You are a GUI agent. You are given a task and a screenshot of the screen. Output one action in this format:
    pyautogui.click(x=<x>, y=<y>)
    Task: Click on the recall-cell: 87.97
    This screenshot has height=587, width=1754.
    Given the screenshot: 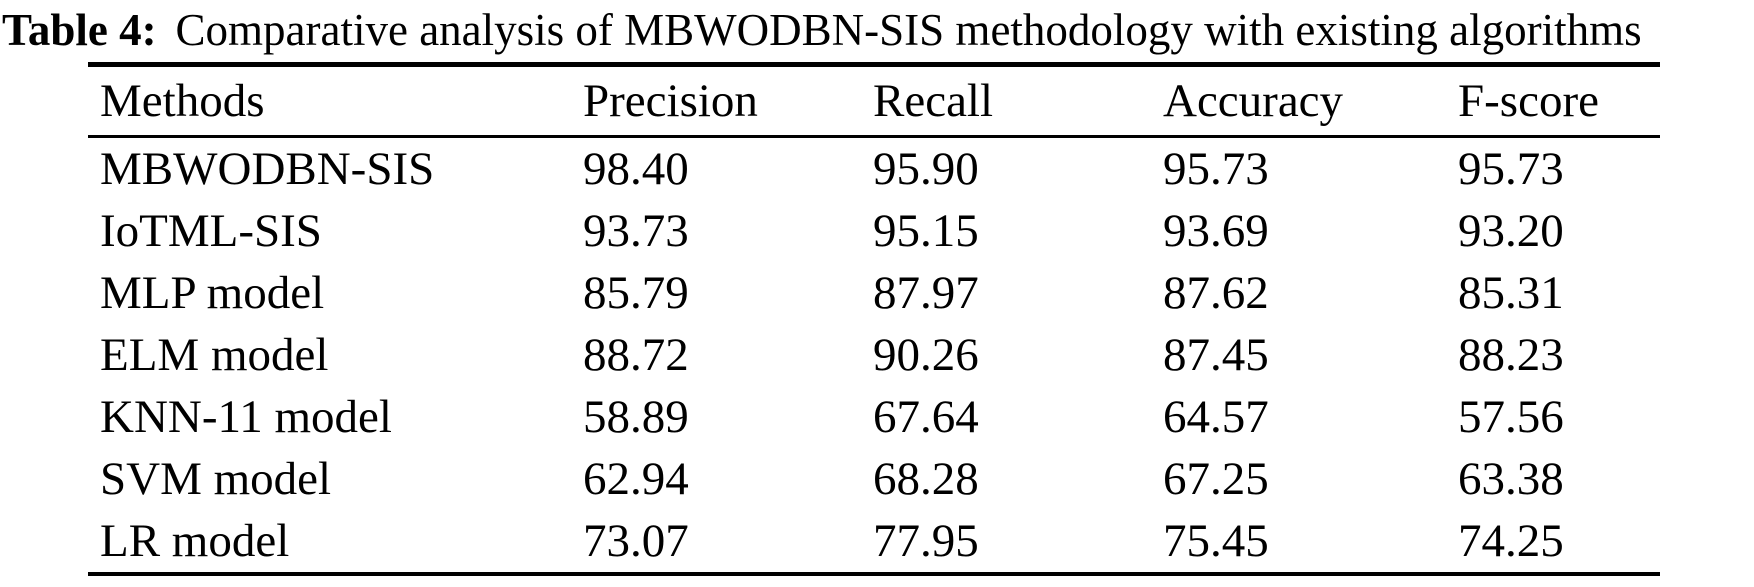 What is the action you would take?
    pyautogui.click(x=926, y=293)
    